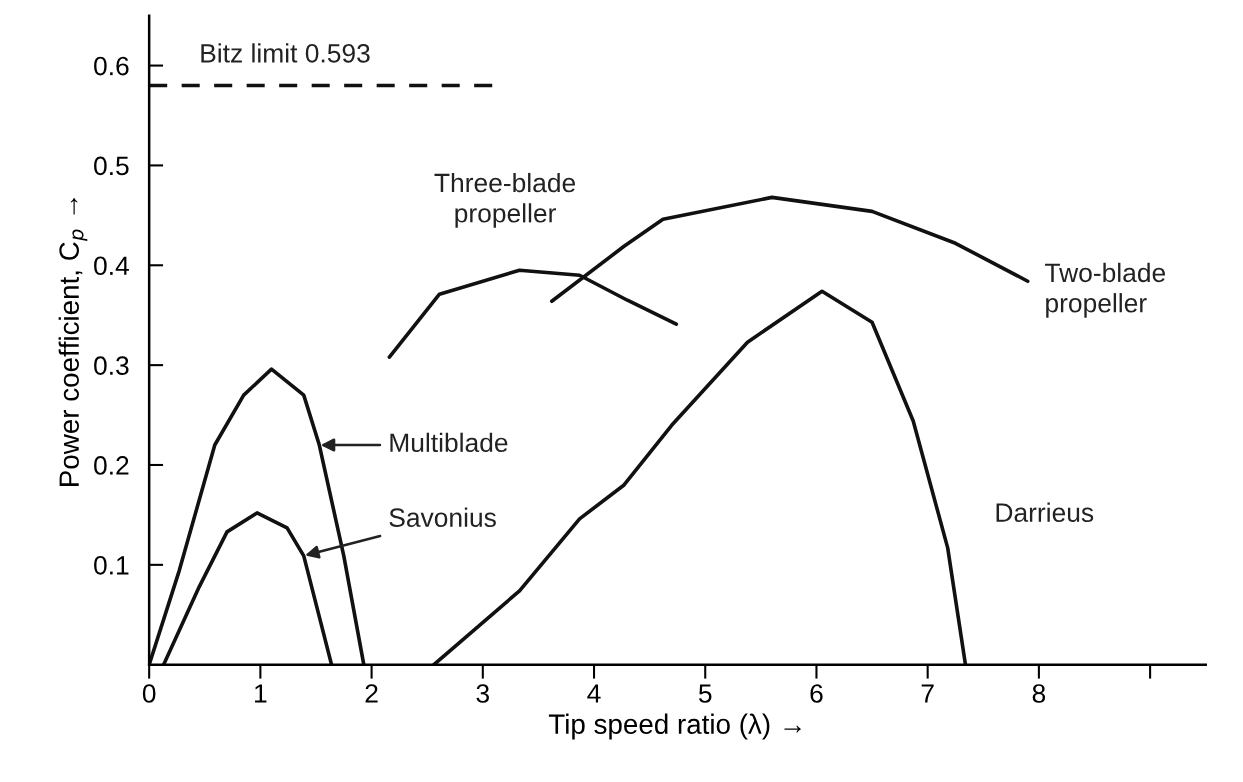 The width and height of the screenshot is (1243, 782). Describe the element at coordinates (442, 517) in the screenshot. I see `text: Savonius` at that location.